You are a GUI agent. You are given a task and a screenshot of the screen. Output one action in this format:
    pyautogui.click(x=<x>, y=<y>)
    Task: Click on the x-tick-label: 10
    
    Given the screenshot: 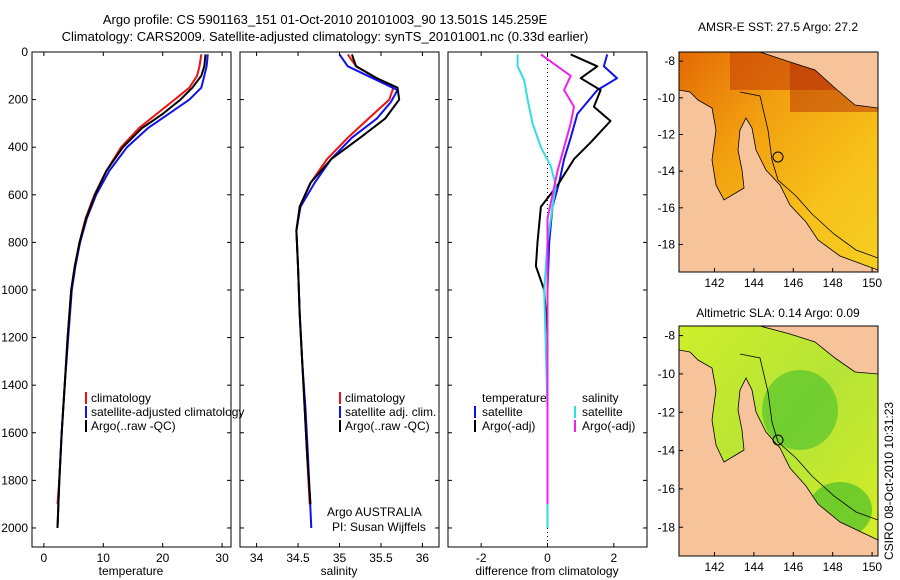 What is the action you would take?
    pyautogui.click(x=104, y=558)
    